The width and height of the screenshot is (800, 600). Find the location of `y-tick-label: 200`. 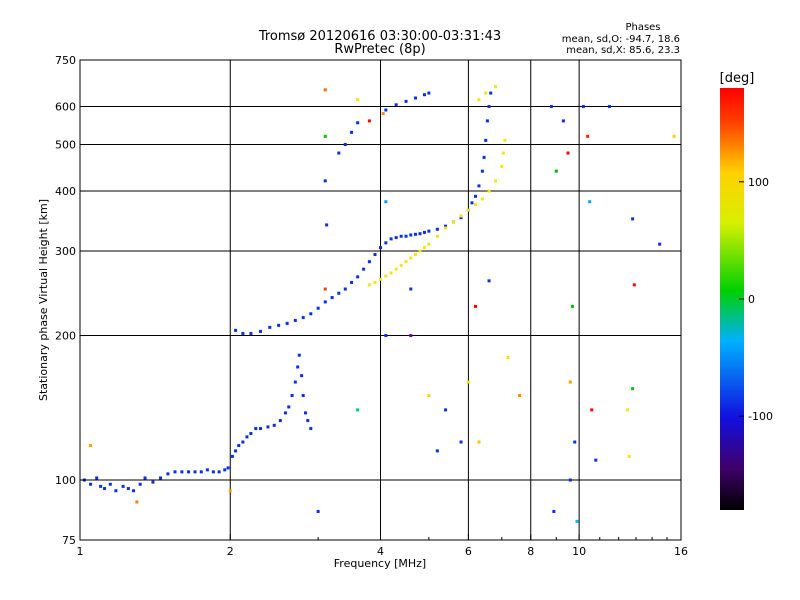

y-tick-label: 200 is located at coordinates (65, 336).